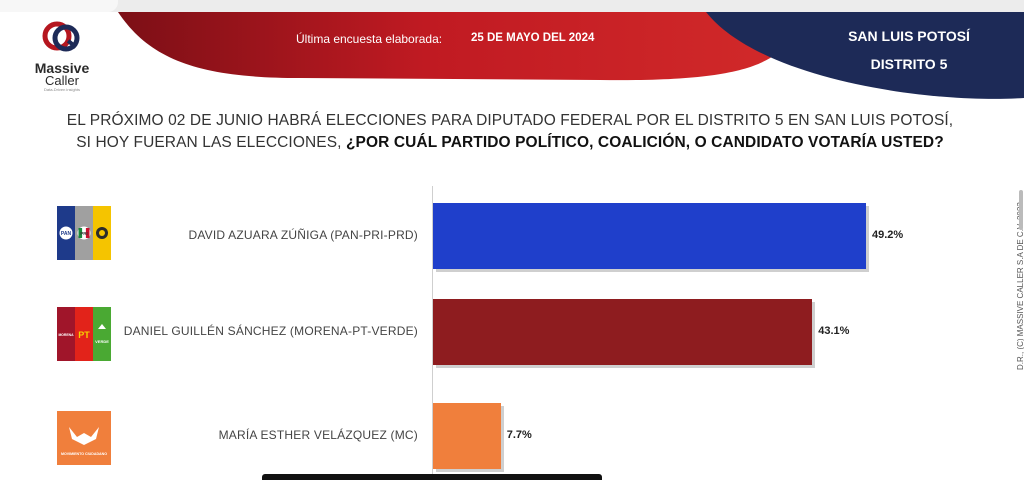  Describe the element at coordinates (62, 68) in the screenshot. I see `brand-name: Massive` at that location.